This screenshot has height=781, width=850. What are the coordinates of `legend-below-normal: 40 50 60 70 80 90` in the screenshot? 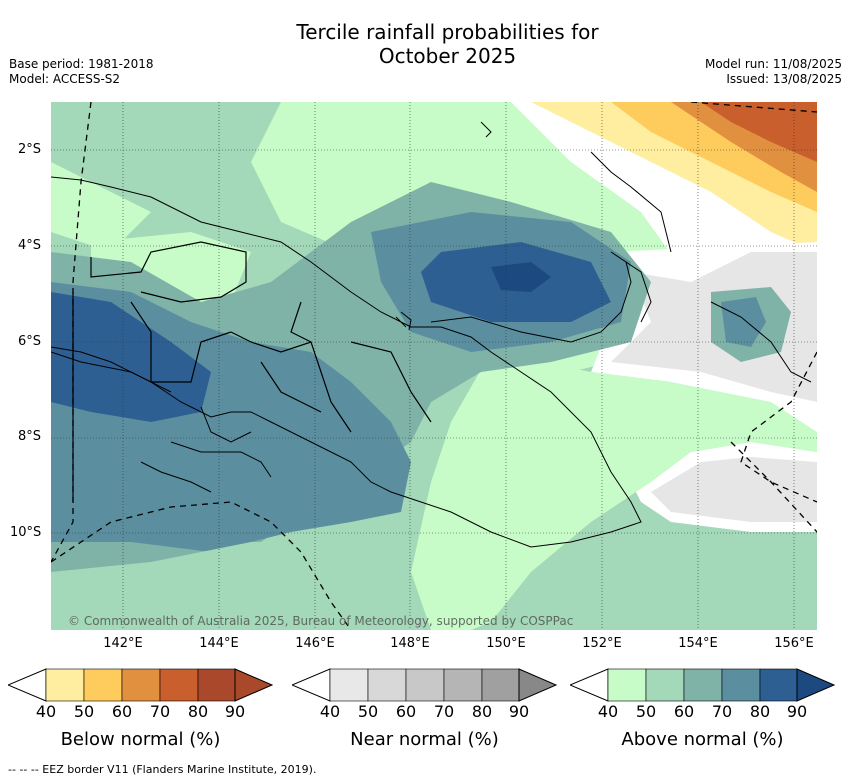 It's located at (140, 695).